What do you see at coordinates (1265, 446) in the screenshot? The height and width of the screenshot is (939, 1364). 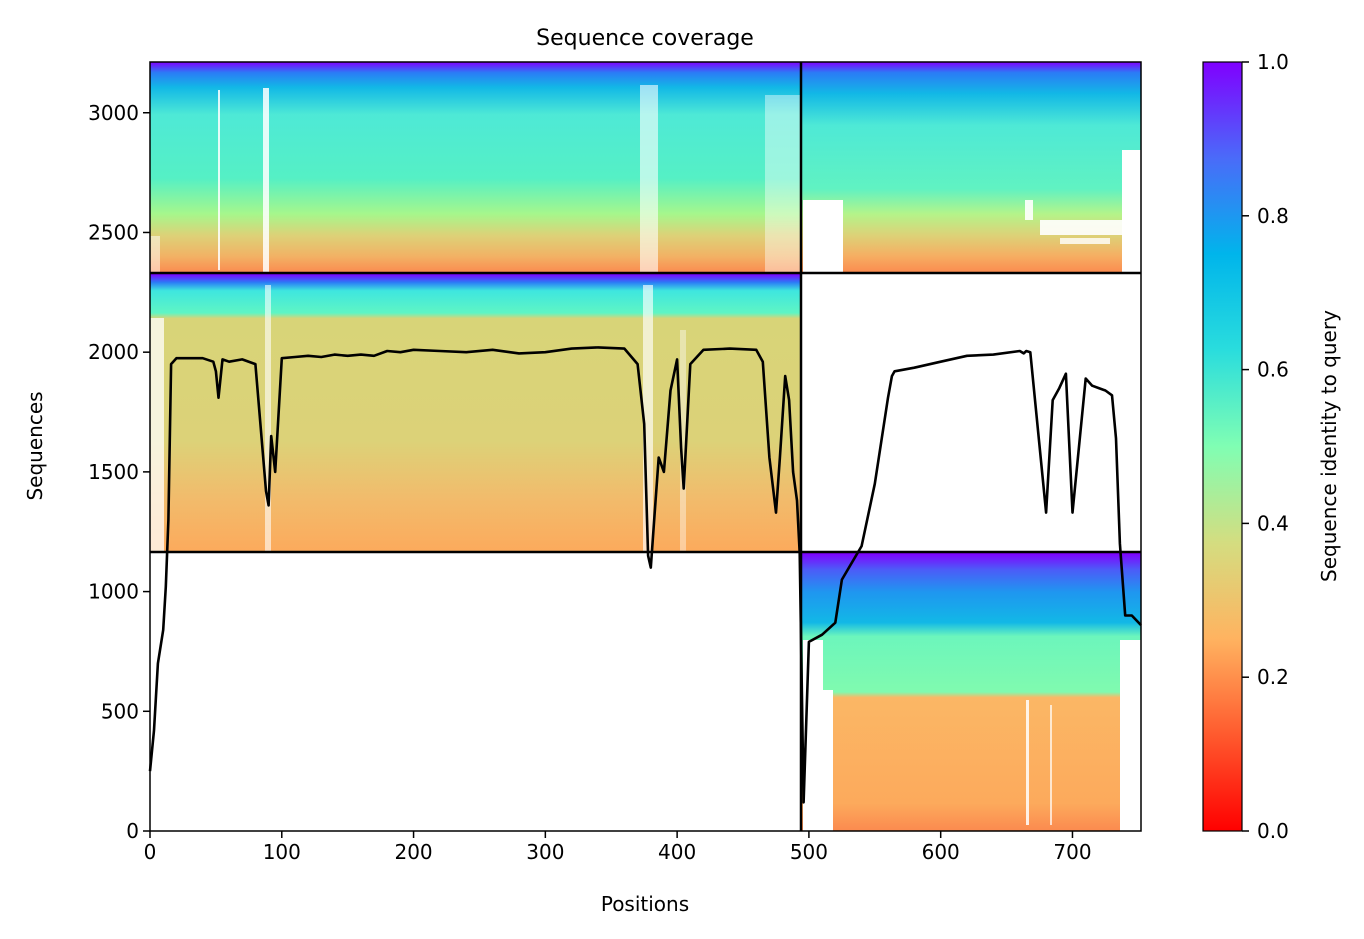 I see `colorbar-ticks: 0.0 0.2 0.4 0.6 0.8 1.0` at bounding box center [1265, 446].